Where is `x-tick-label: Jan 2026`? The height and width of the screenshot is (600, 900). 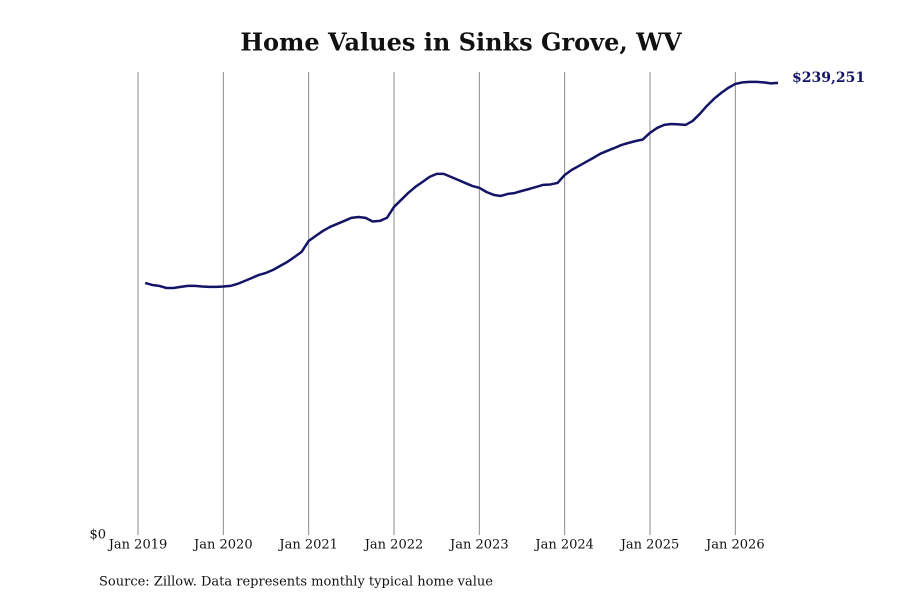 x-tick-label: Jan 2026 is located at coordinates (734, 545).